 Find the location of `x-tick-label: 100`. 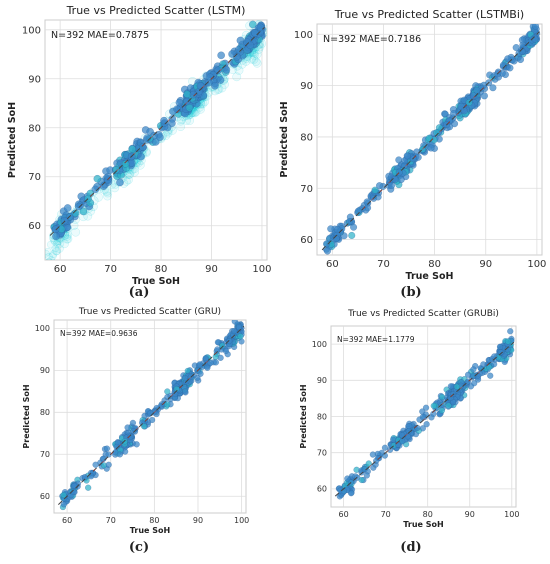

x-tick-label: 100 is located at coordinates (241, 520).